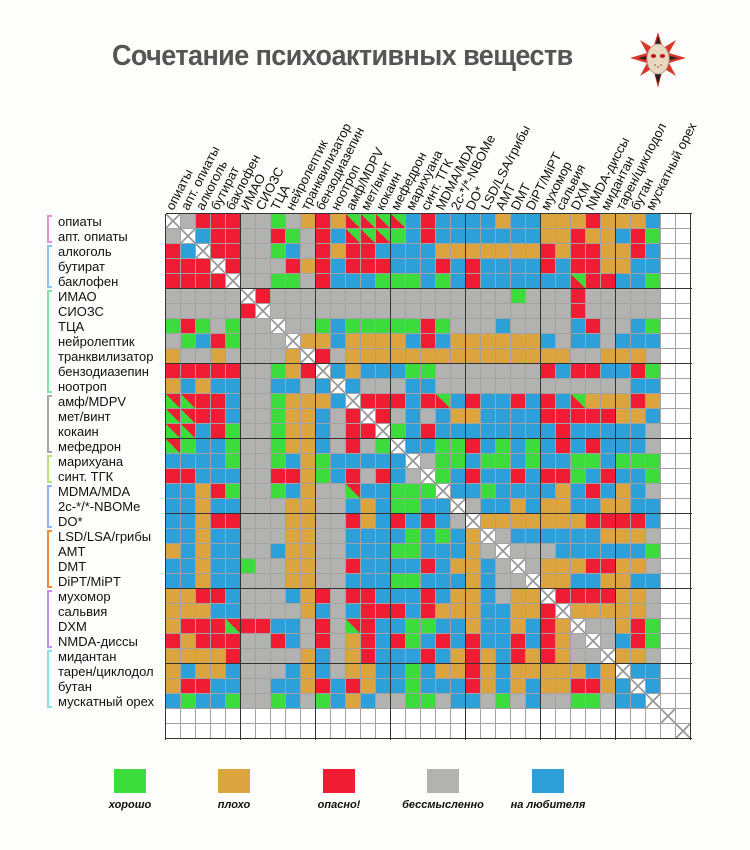  What do you see at coordinates (533, 581) in the screenshot?
I see `cell-diagonal` at bounding box center [533, 581].